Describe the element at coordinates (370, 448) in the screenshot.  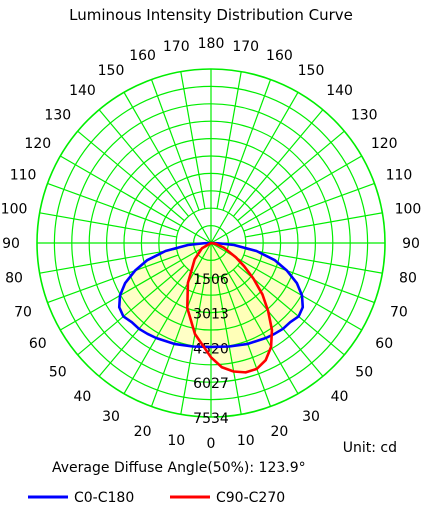
I see `unit-label: Unit: cd` at that location.